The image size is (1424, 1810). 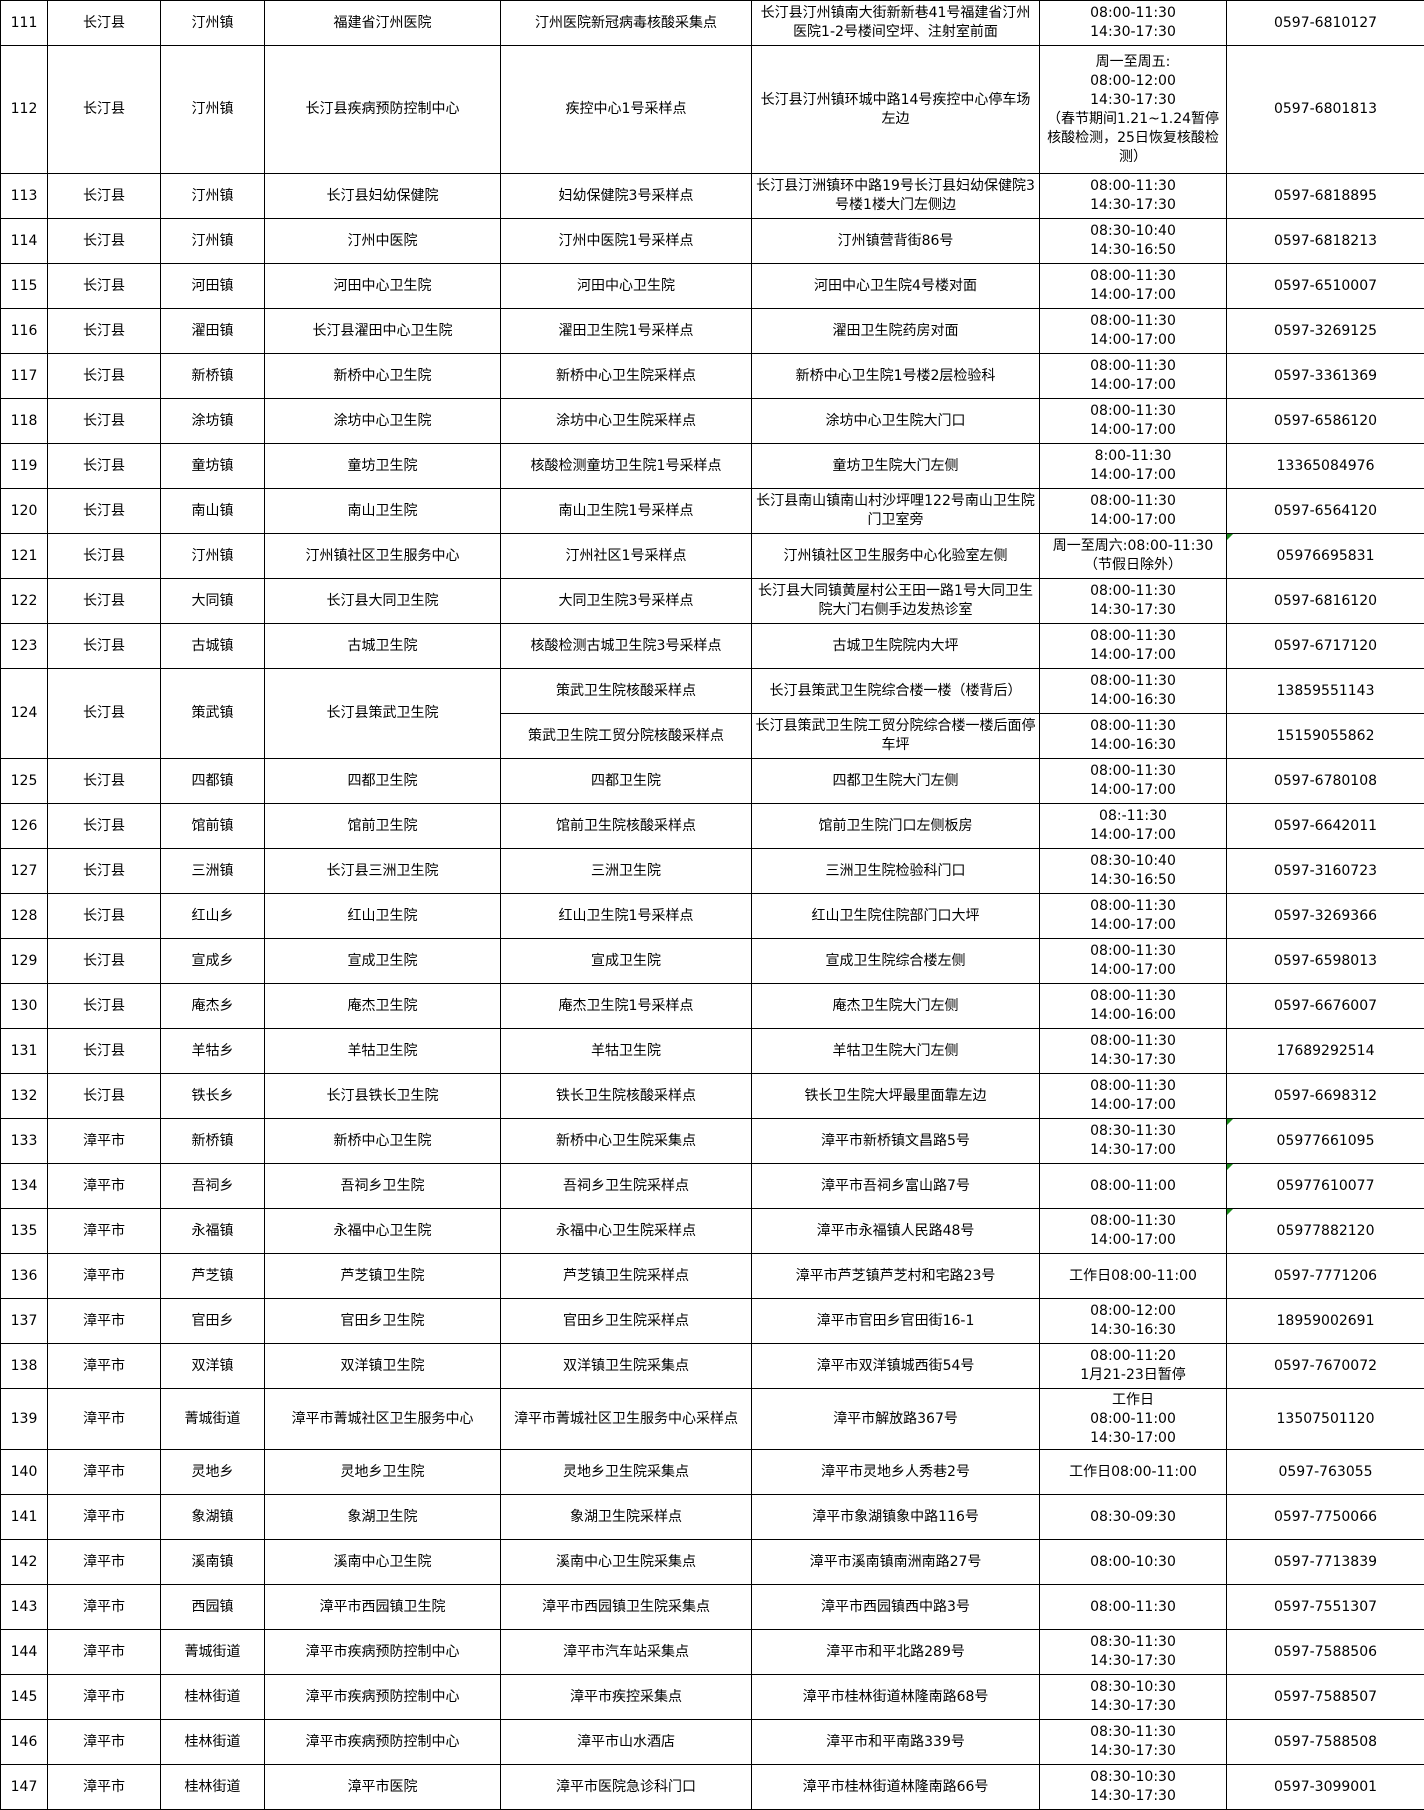 What do you see at coordinates (895, 1006) in the screenshot?
I see `address-cell: 庵杰卫生院大门左侧` at bounding box center [895, 1006].